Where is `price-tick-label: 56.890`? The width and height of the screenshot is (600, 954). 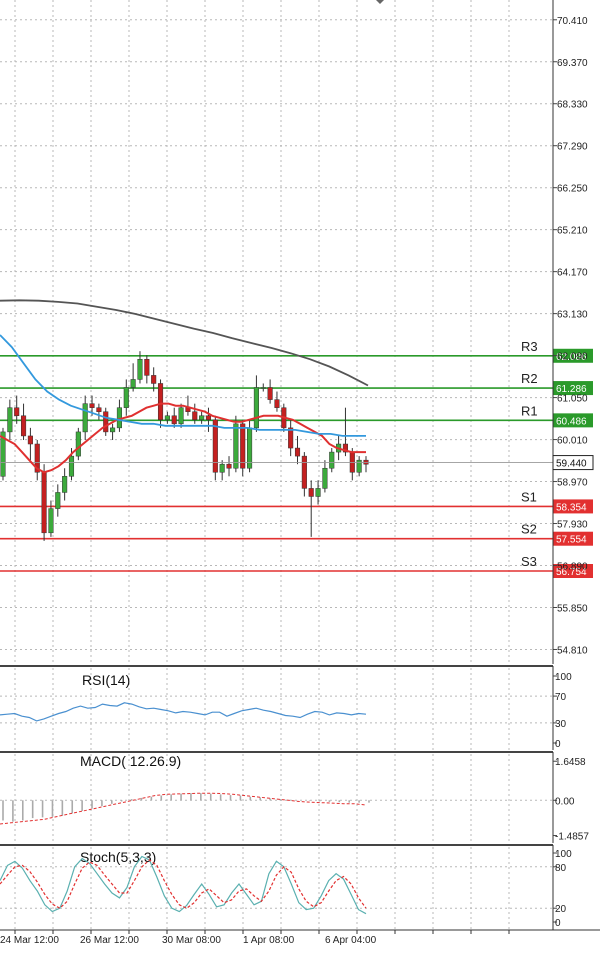
price-tick-label: 56.890 is located at coordinates (572, 567).